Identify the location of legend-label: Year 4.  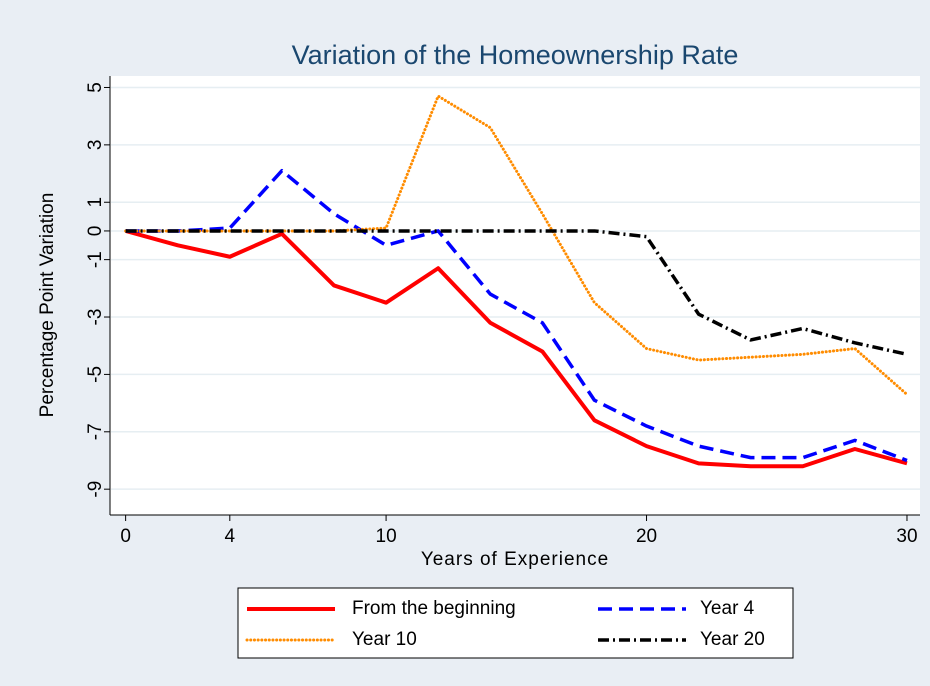
(727, 608).